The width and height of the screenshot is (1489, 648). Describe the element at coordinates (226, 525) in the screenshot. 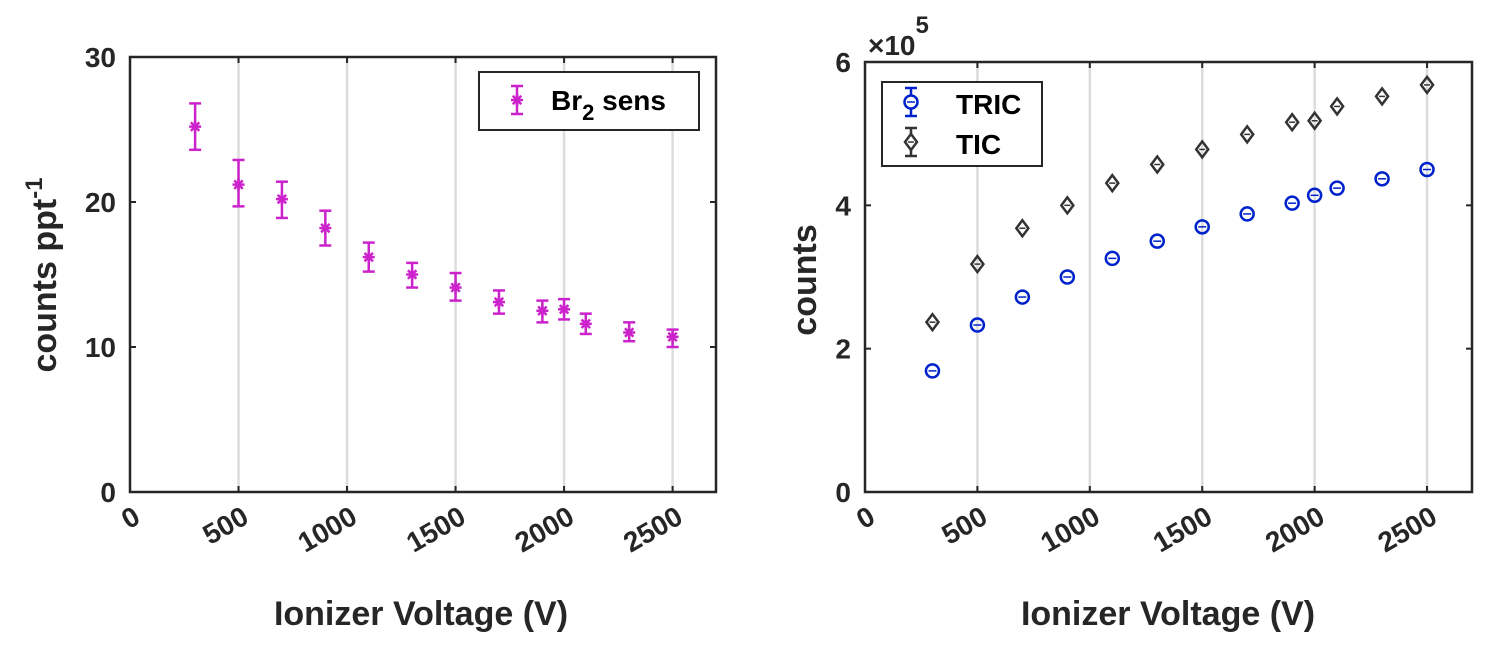

I see `x-tick-label: 500` at that location.